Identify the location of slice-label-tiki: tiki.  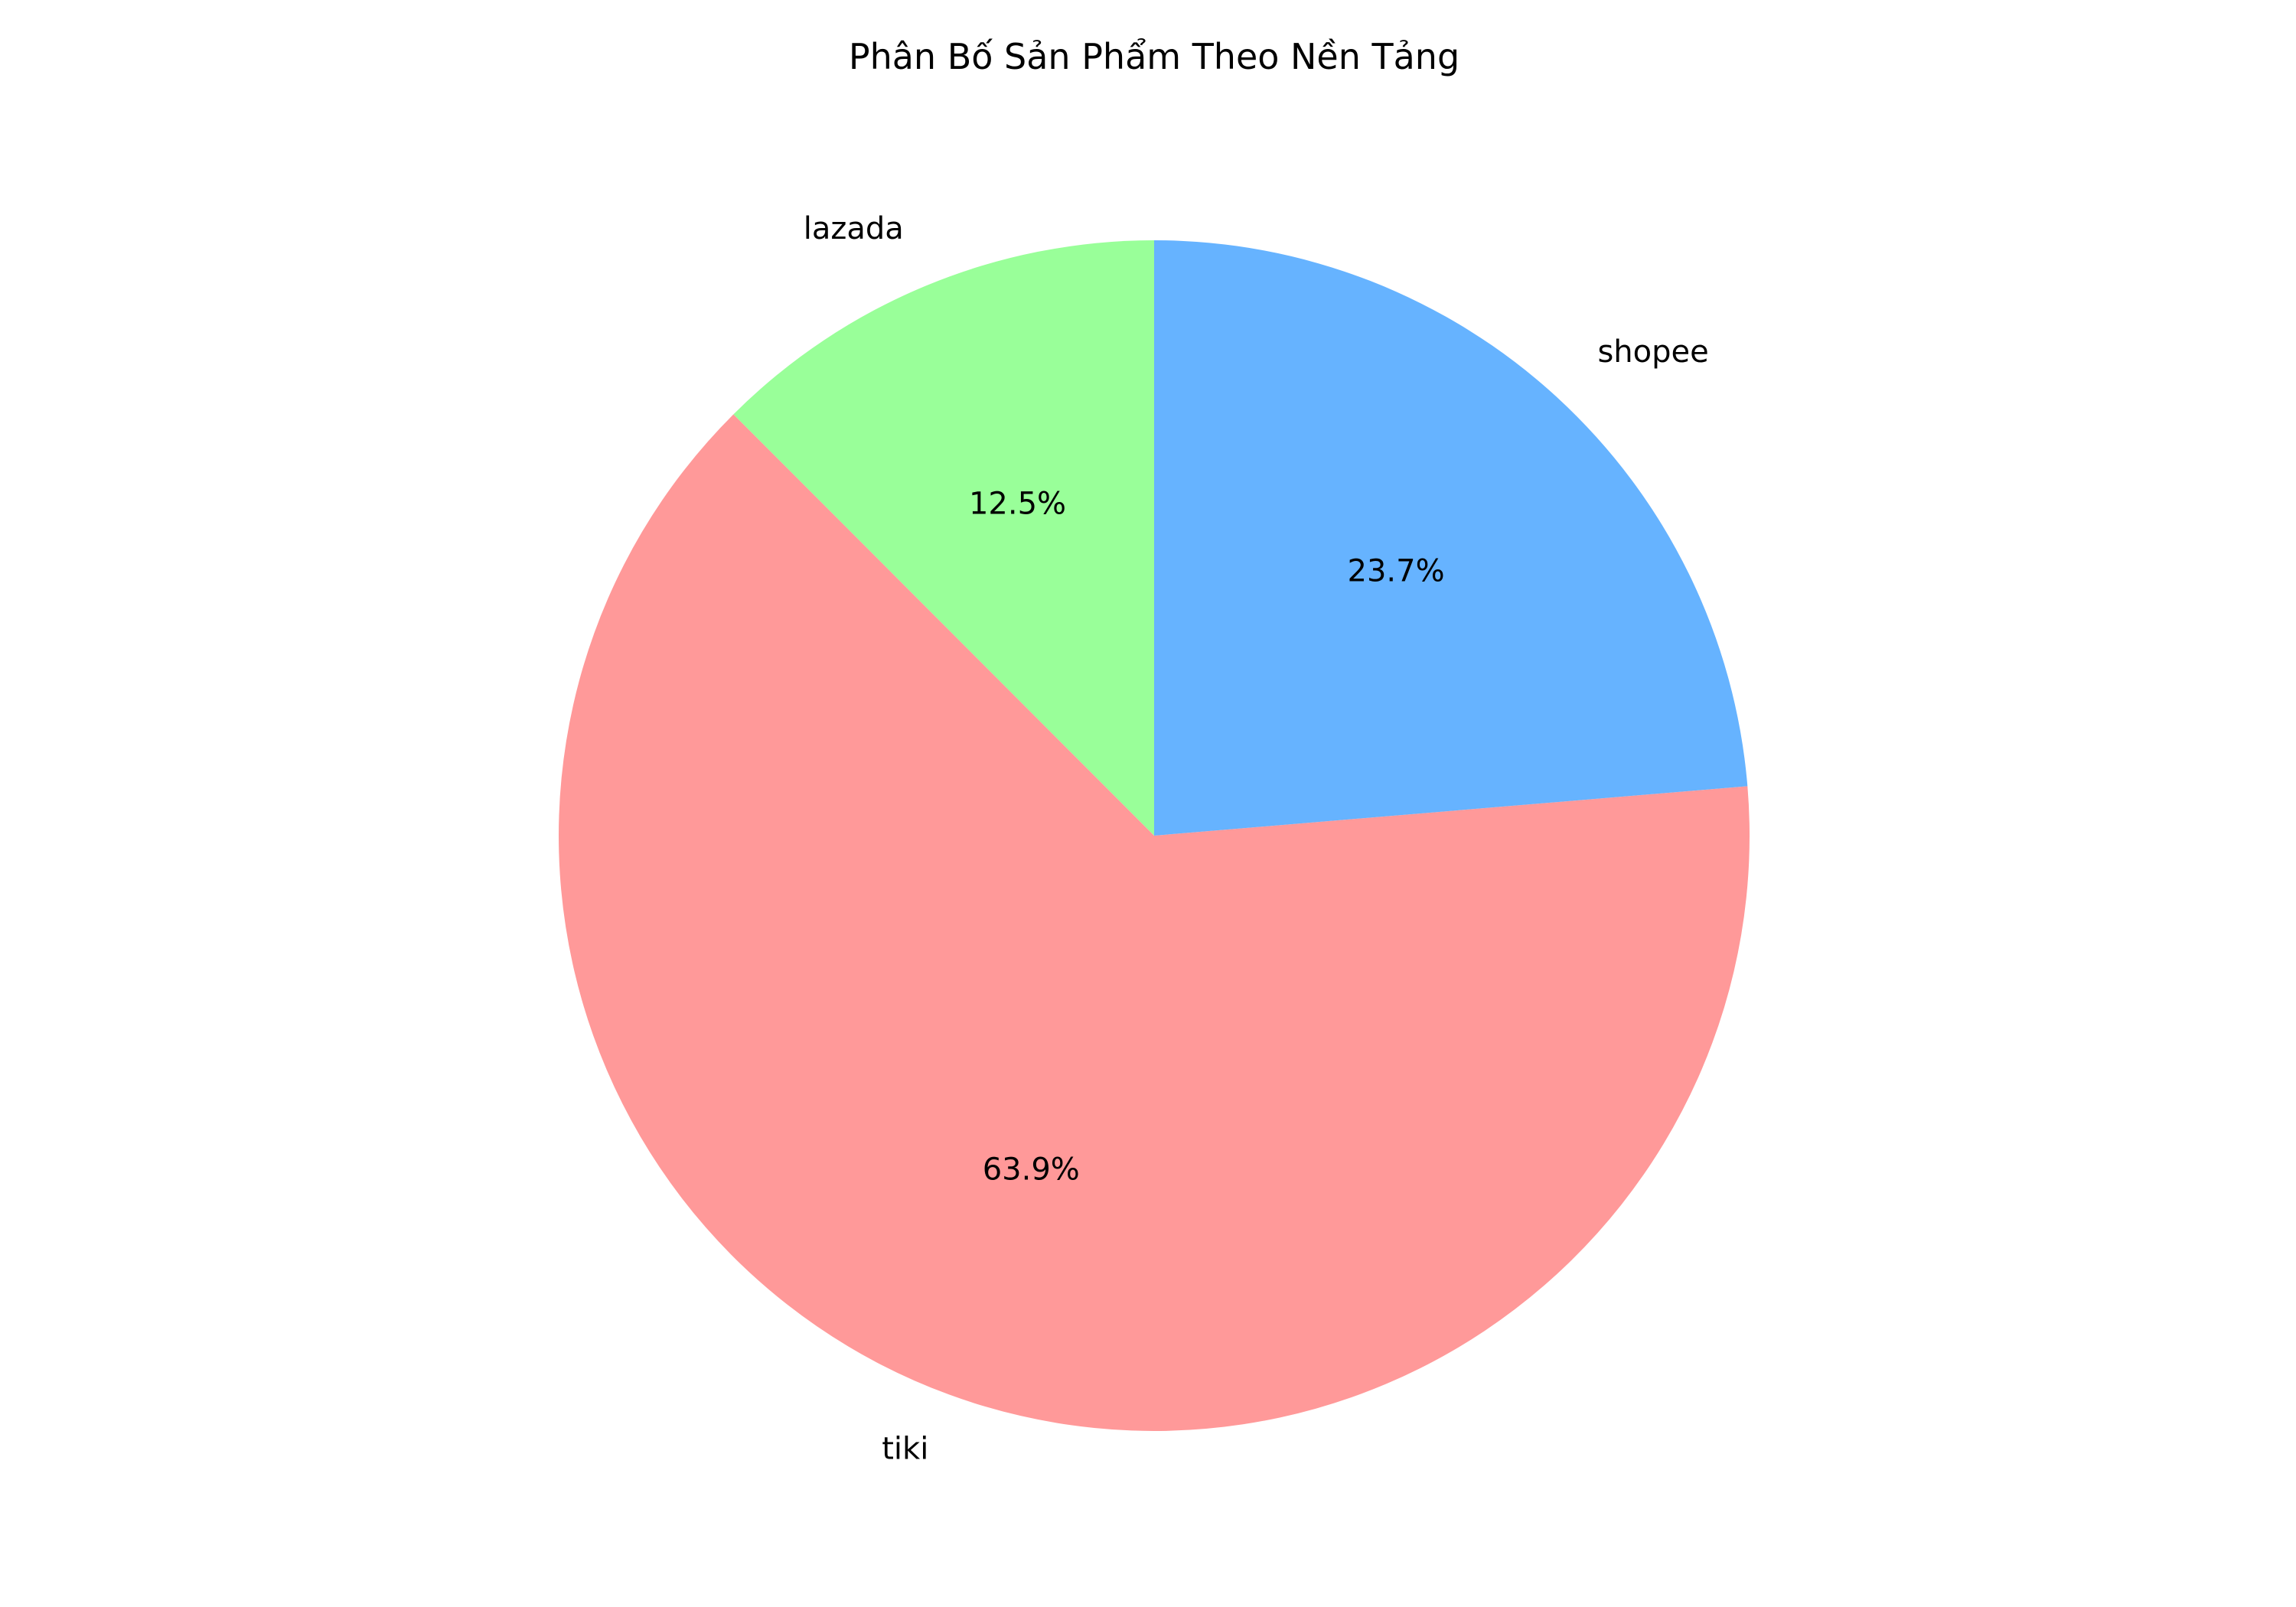
(905, 1448).